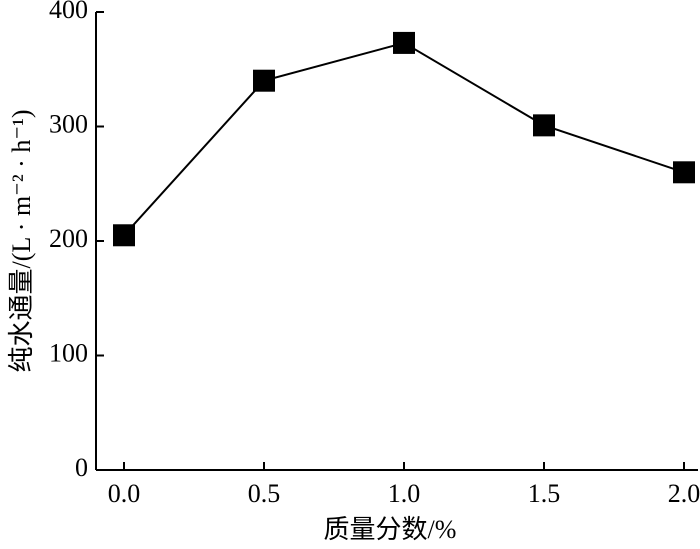 The height and width of the screenshot is (549, 700). Describe the element at coordinates (68, 238) in the screenshot. I see `y-tick-label: 200` at that location.